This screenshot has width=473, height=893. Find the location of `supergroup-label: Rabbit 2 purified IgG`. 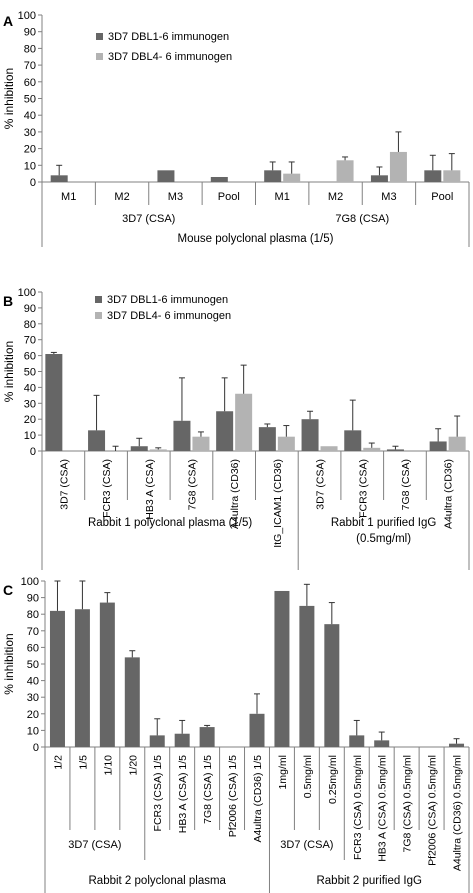

supergroup-label: Rabbit 2 purified IgG is located at coordinates (369, 881).